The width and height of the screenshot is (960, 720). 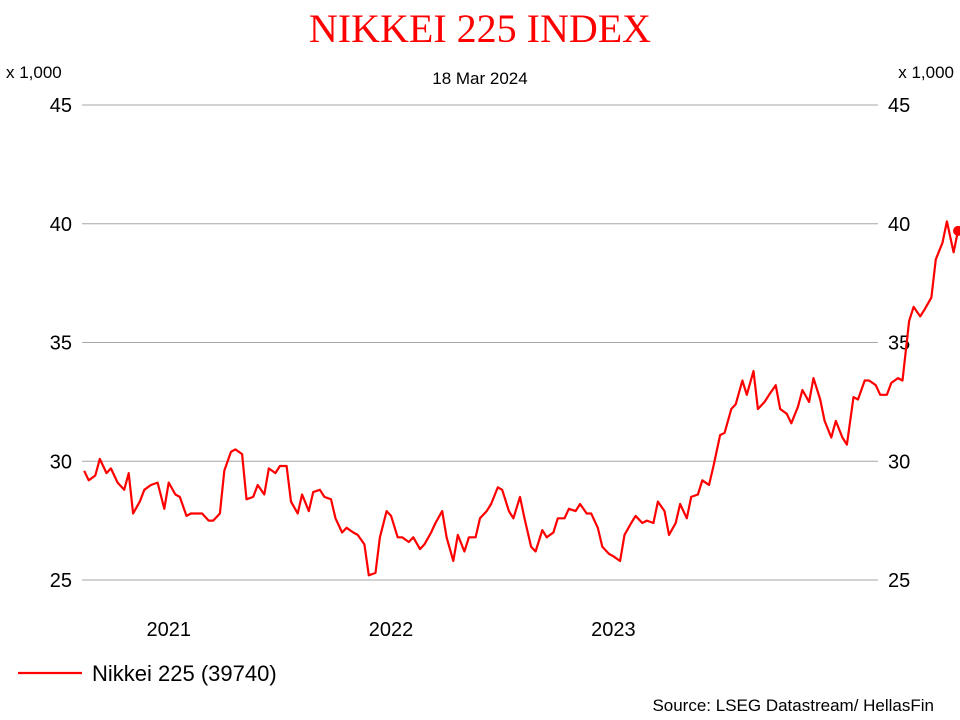 I want to click on y-tick-left-35: 35, so click(x=61, y=344).